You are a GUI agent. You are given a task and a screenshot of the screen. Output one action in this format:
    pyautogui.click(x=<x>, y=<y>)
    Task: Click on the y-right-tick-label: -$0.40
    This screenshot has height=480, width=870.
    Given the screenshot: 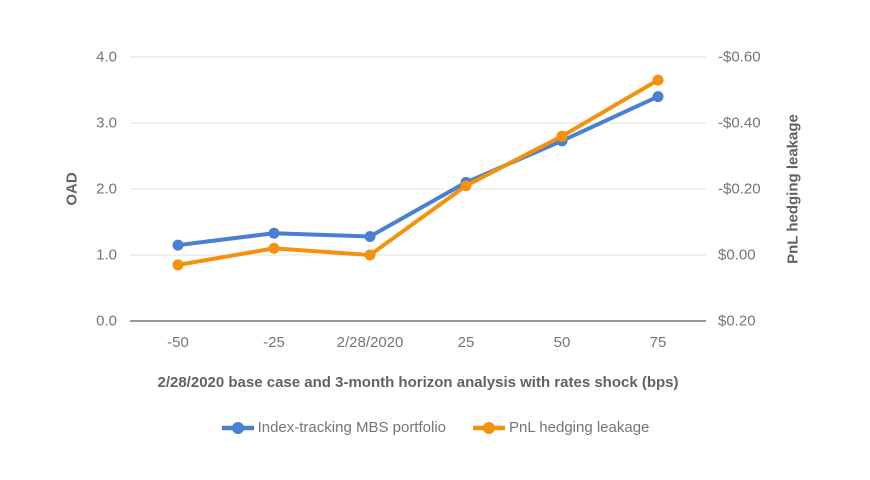 What is the action you would take?
    pyautogui.click(x=739, y=123)
    